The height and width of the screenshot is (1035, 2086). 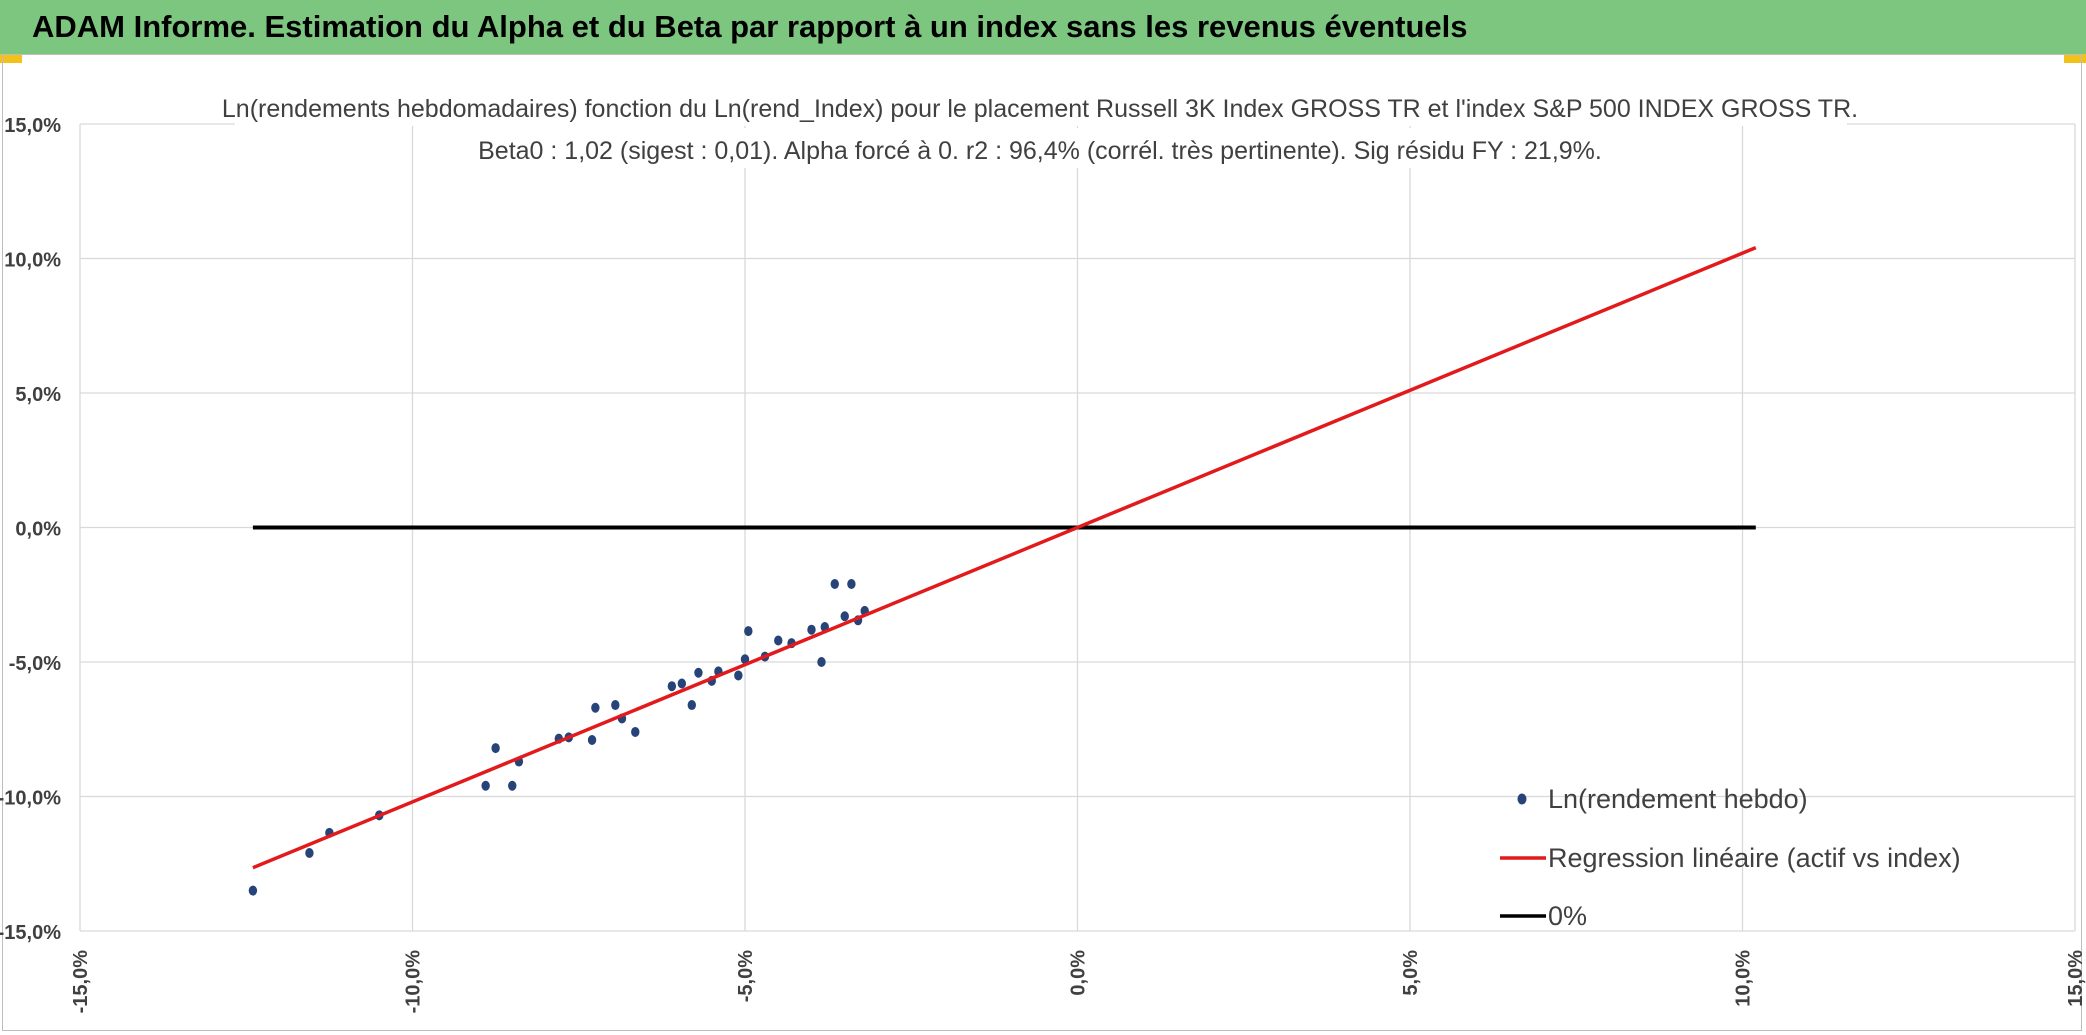 What do you see at coordinates (35, 664) in the screenshot?
I see `y-tick-label: -5,0%` at bounding box center [35, 664].